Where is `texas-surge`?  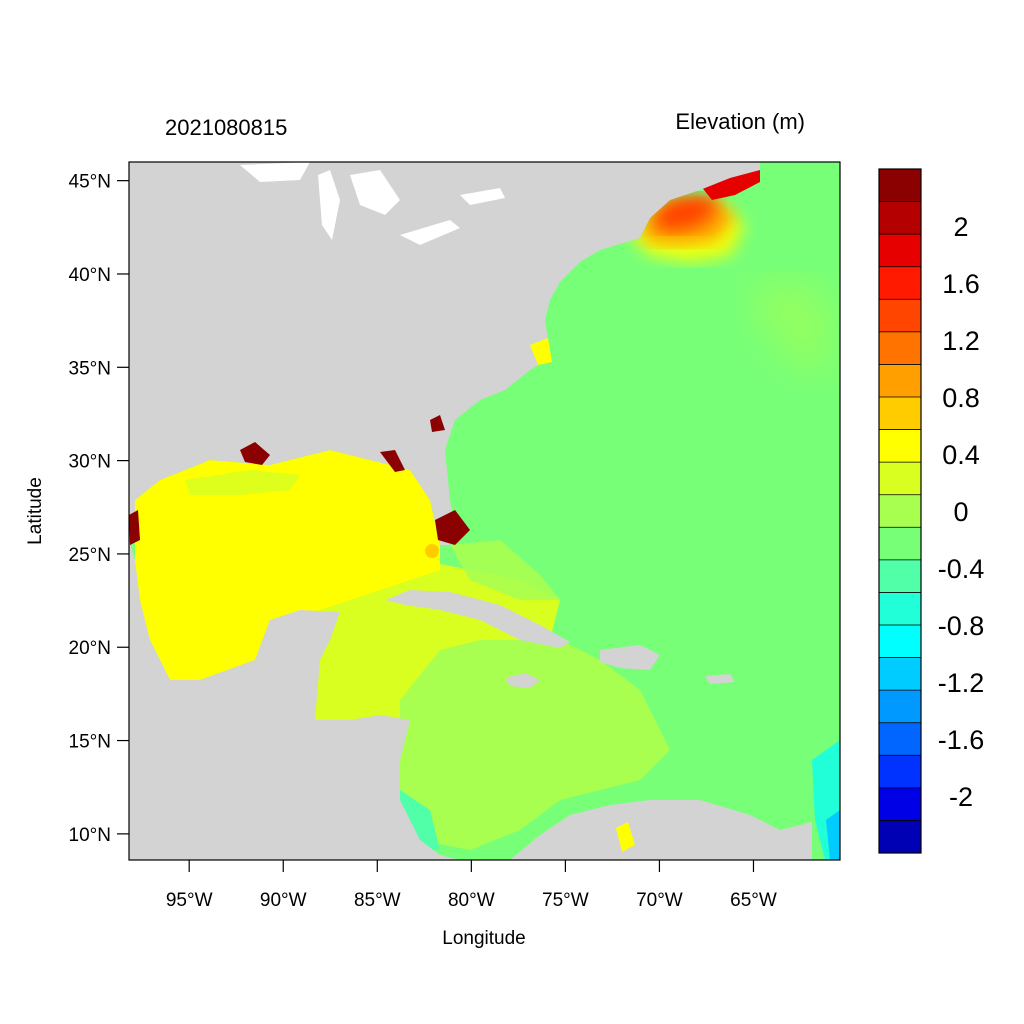 texas-surge is located at coordinates (134, 527).